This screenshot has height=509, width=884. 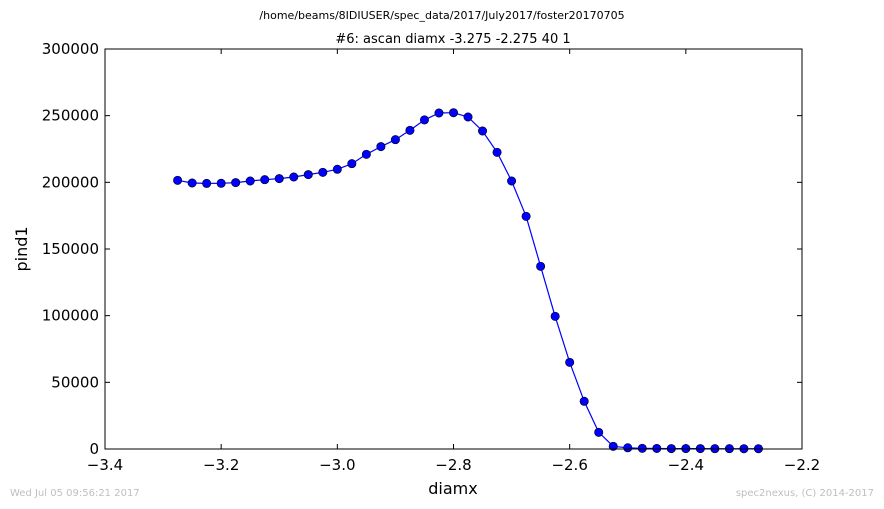 I want to click on y-tick-label: 200000, so click(x=70, y=182).